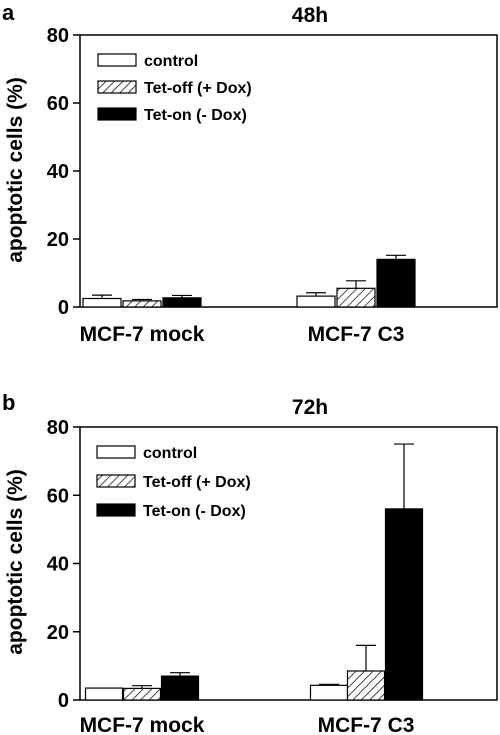 This screenshot has width=500, height=735. Describe the element at coordinates (310, 407) in the screenshot. I see `chart-title: 72h` at that location.